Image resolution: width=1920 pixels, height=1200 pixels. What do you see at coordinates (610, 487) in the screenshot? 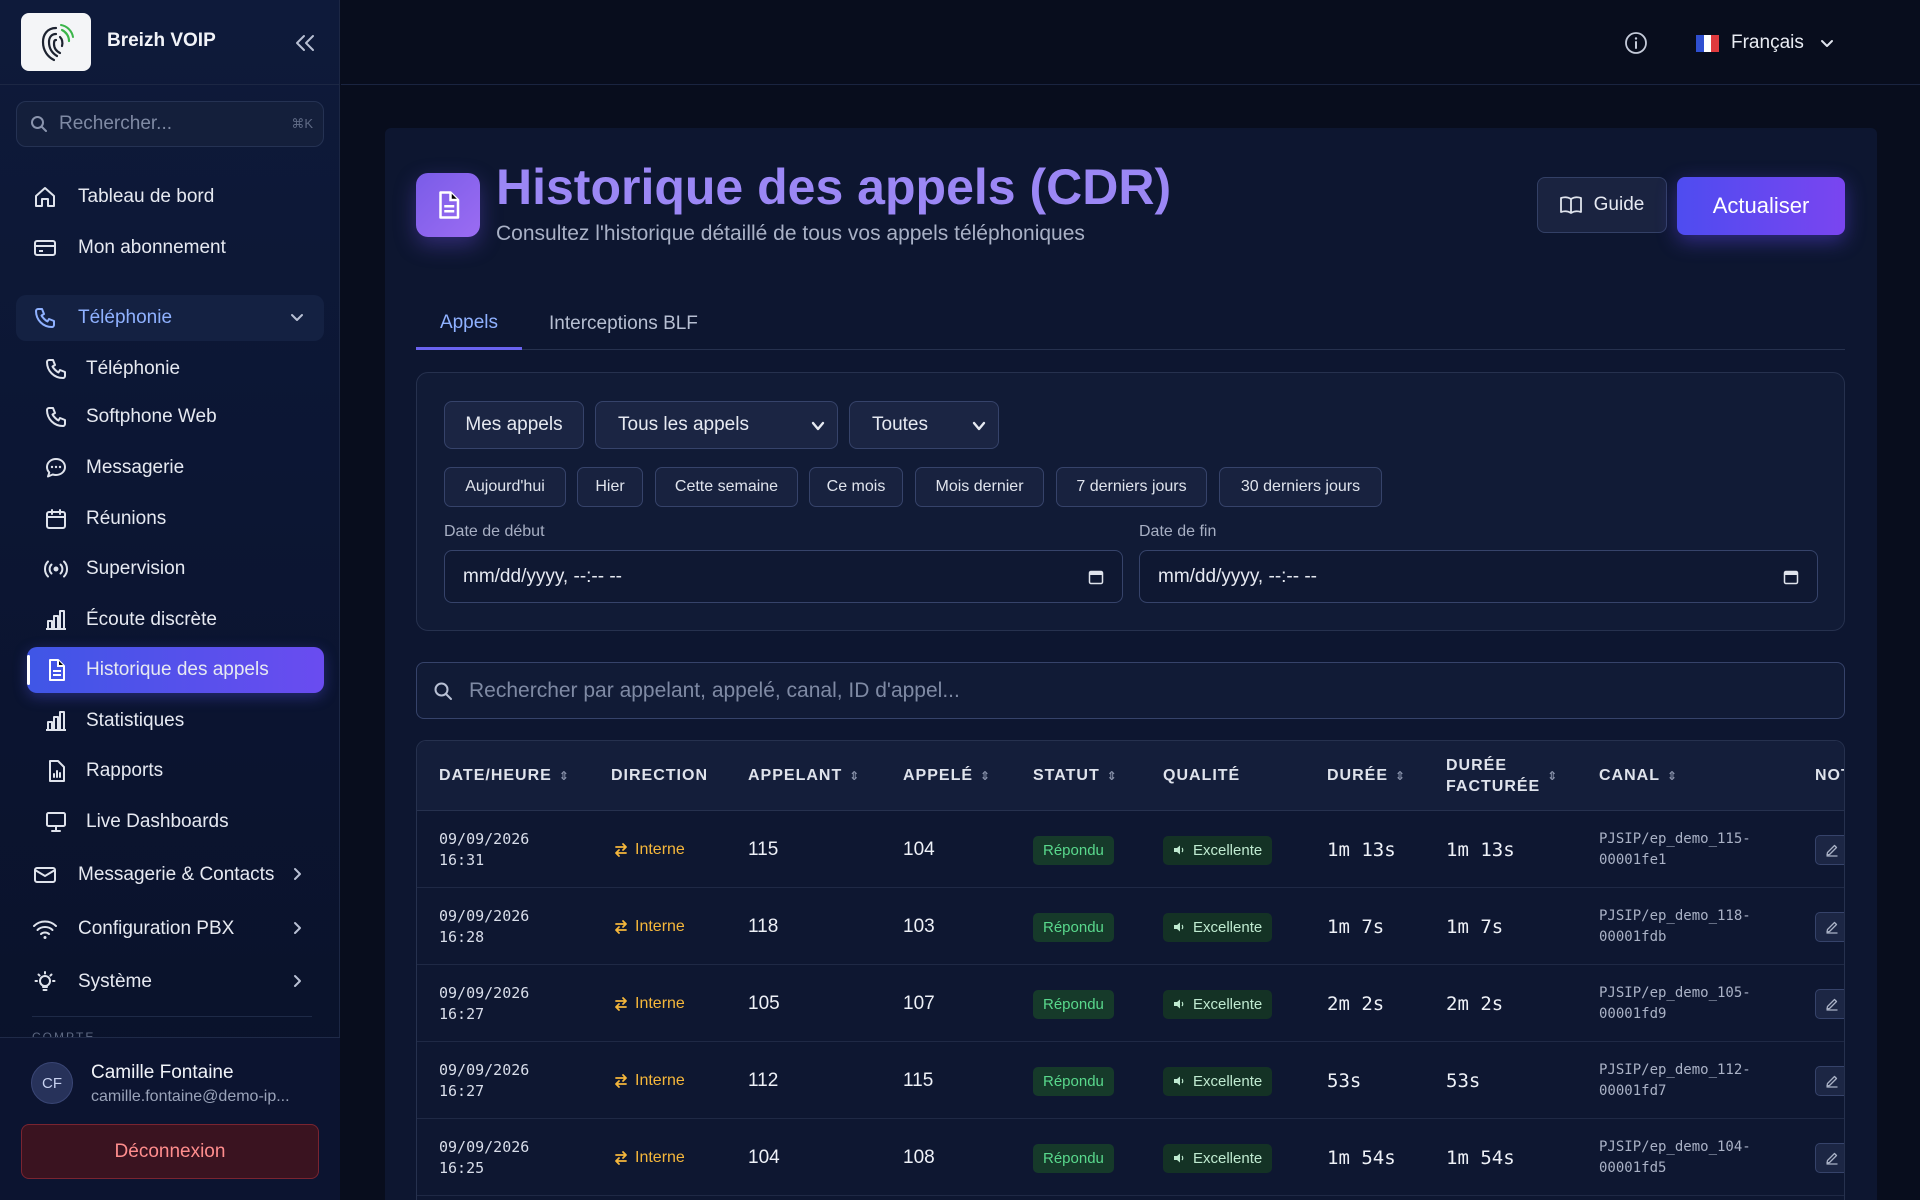
I see `range-yesterday-button: Hier` at bounding box center [610, 487].